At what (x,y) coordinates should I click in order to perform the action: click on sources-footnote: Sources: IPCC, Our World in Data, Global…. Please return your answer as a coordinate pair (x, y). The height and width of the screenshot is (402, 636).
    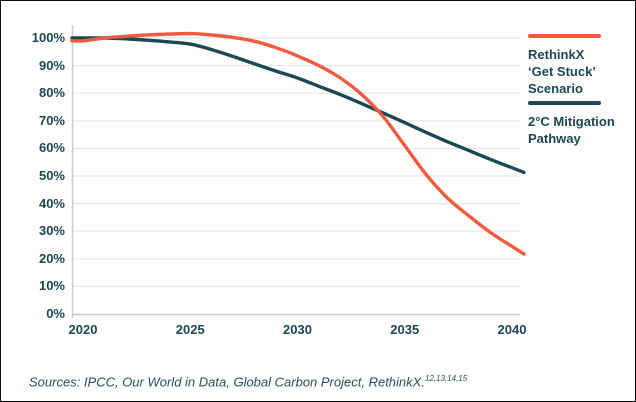
    Looking at the image, I should click on (248, 381).